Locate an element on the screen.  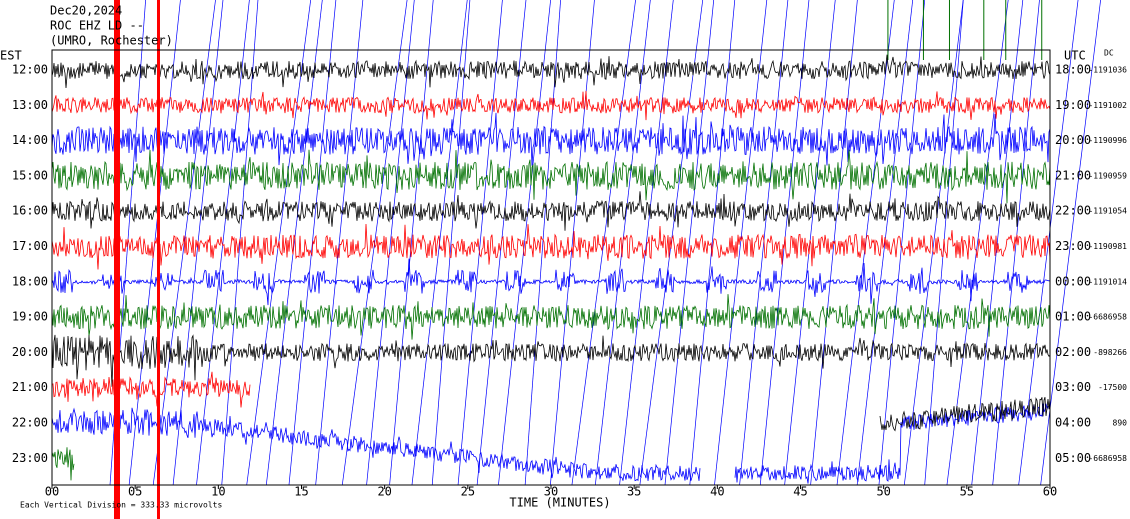
x-tick-label: 05 is located at coordinates (135, 492).